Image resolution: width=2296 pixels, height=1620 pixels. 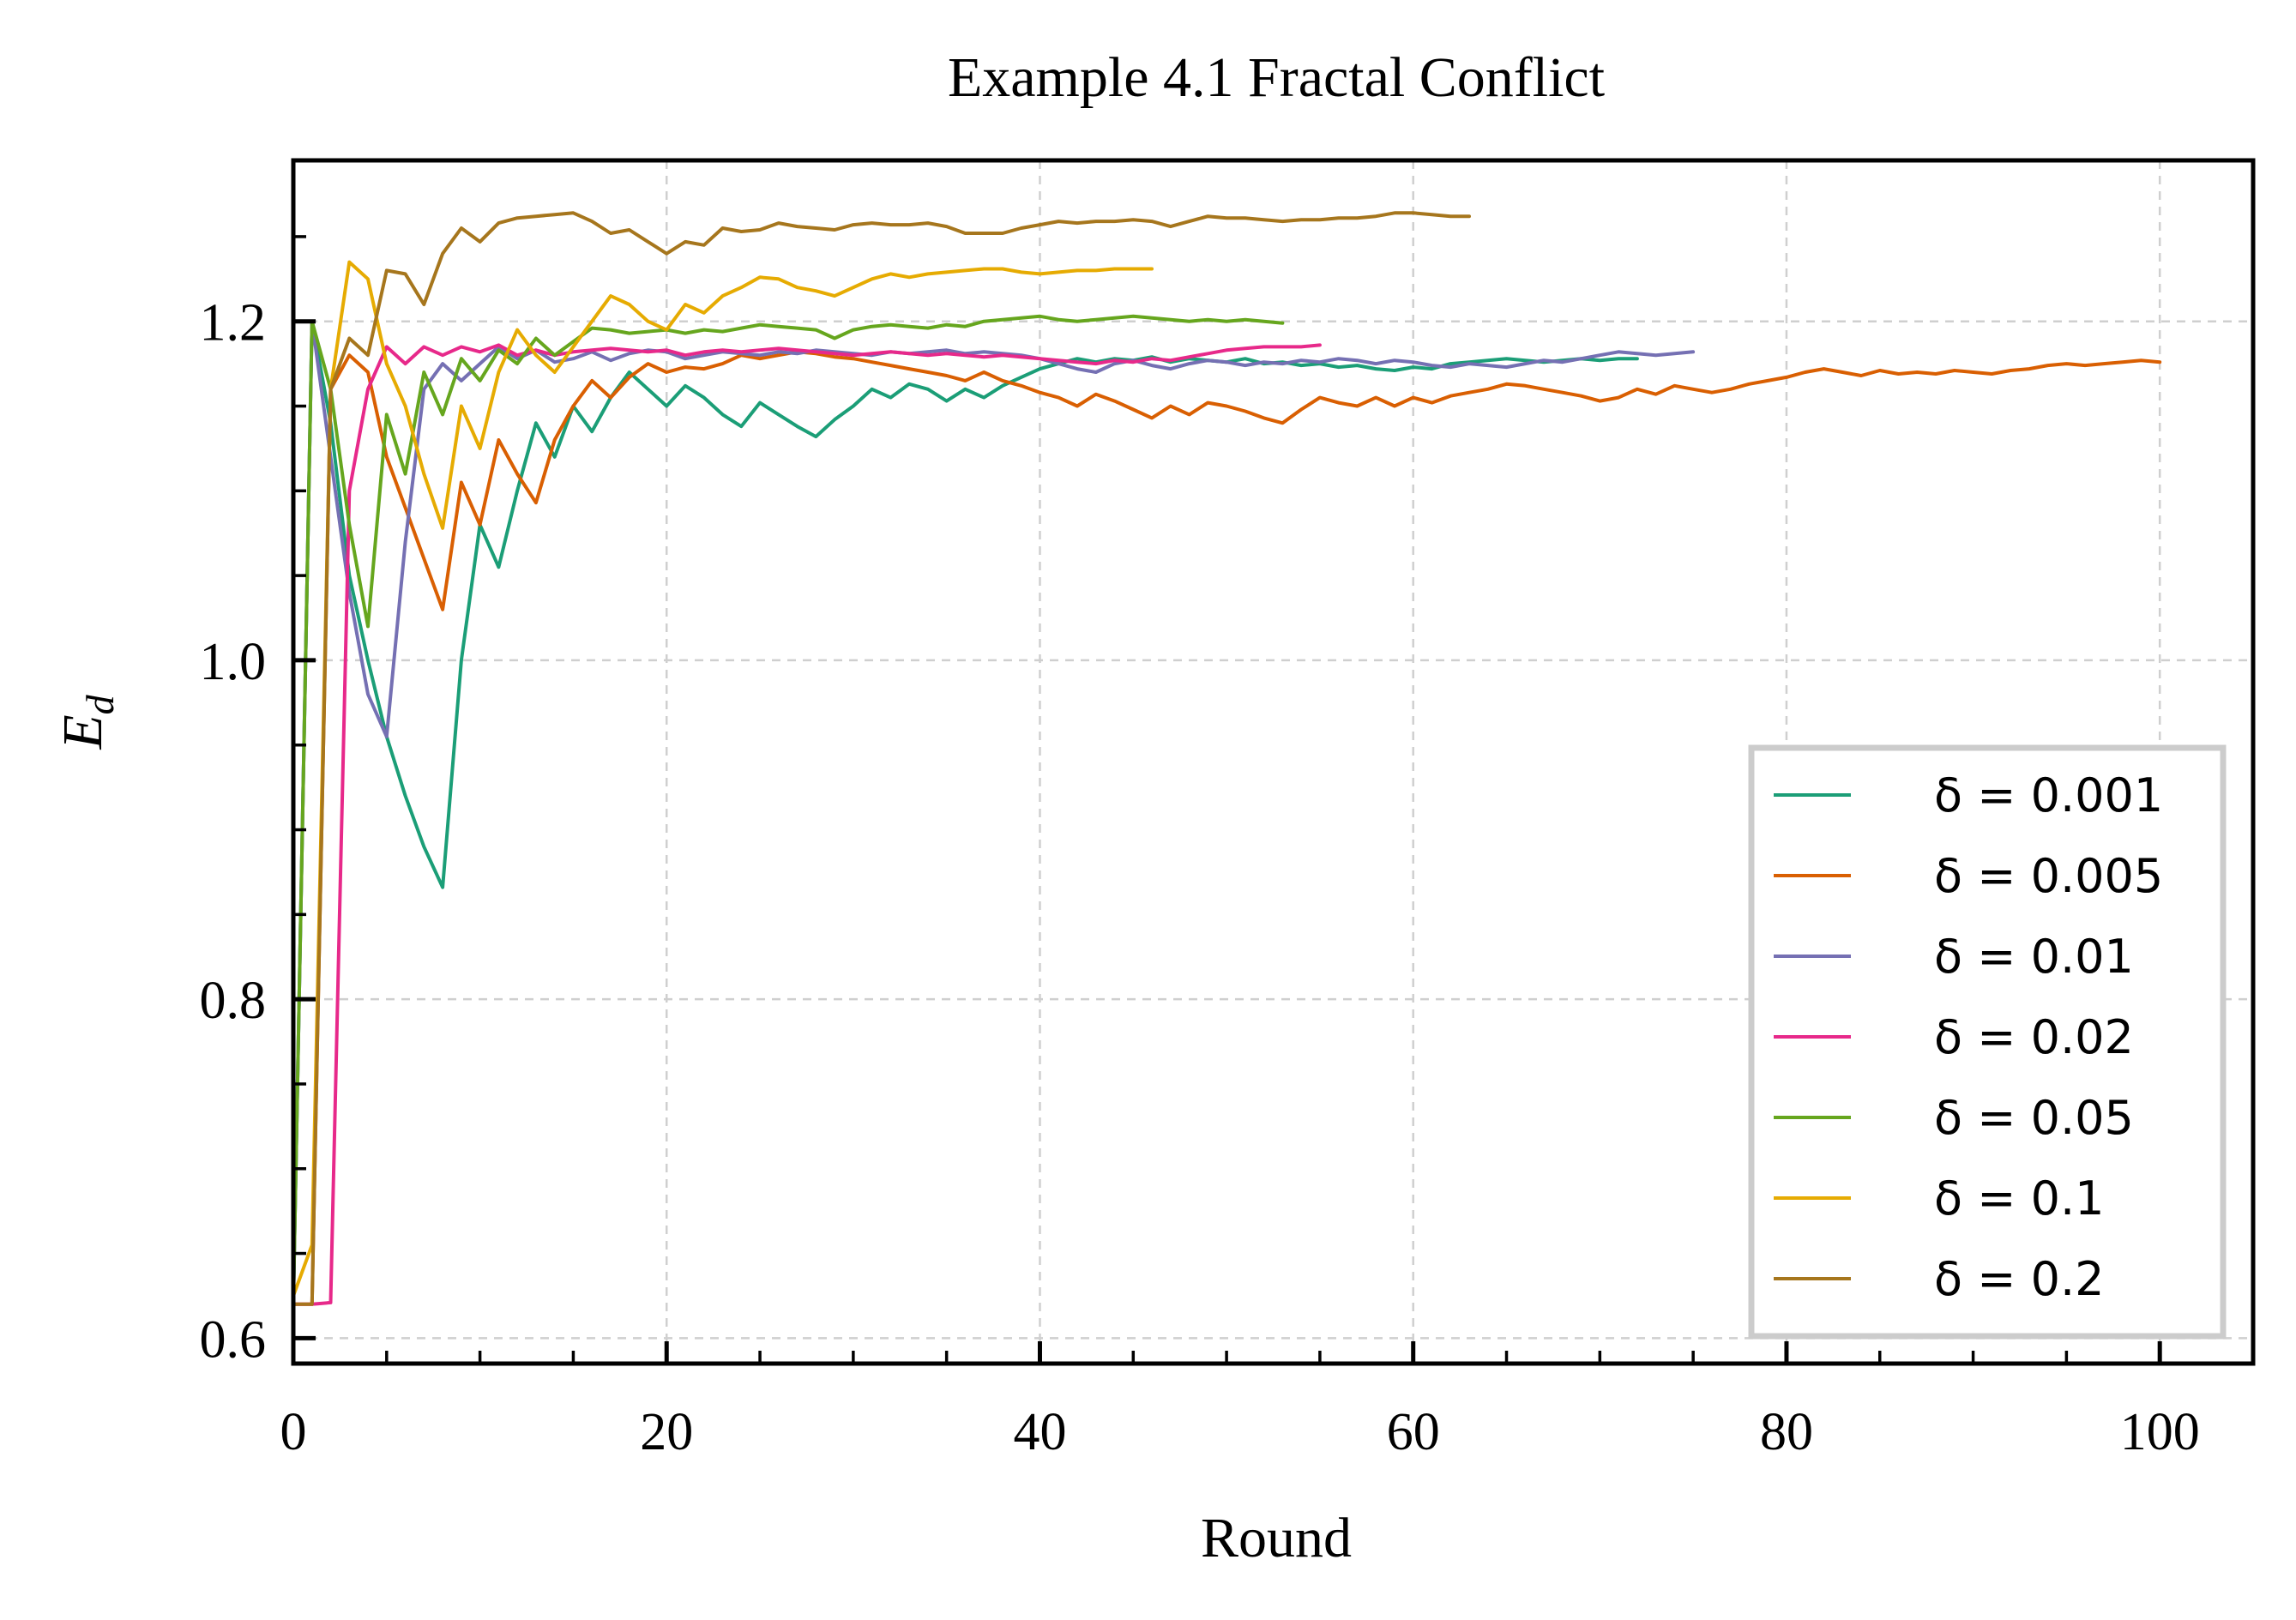 What do you see at coordinates (1786, 1432) in the screenshot?
I see `x-tick-label: 80` at bounding box center [1786, 1432].